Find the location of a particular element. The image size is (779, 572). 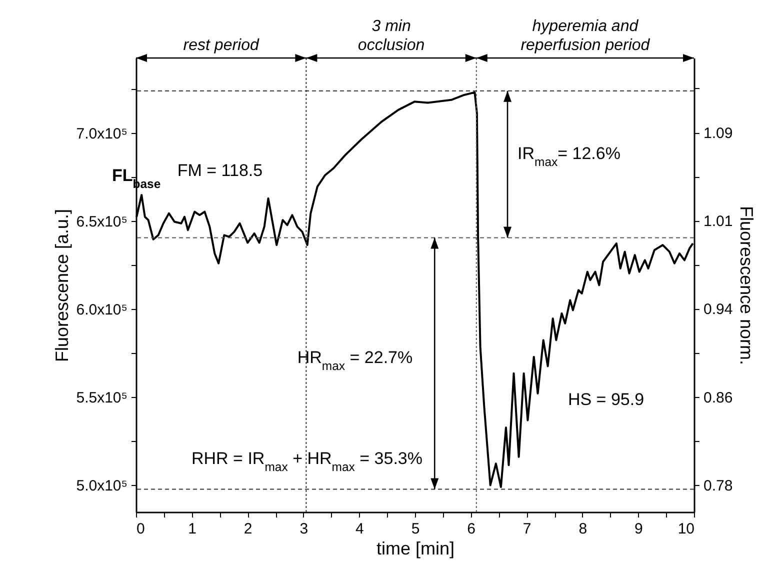

y2-tick-label: 1.09 is located at coordinates (718, 133).